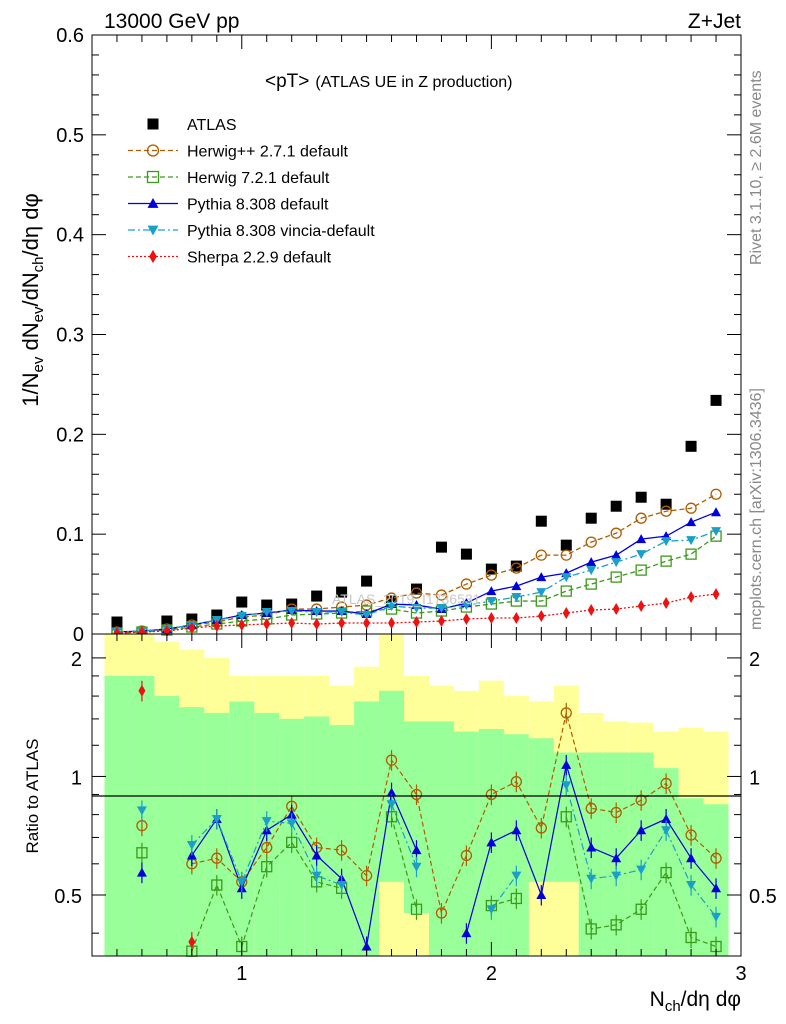  I want to click on legend-label: Herwig 7.2.1 default, so click(258, 178).